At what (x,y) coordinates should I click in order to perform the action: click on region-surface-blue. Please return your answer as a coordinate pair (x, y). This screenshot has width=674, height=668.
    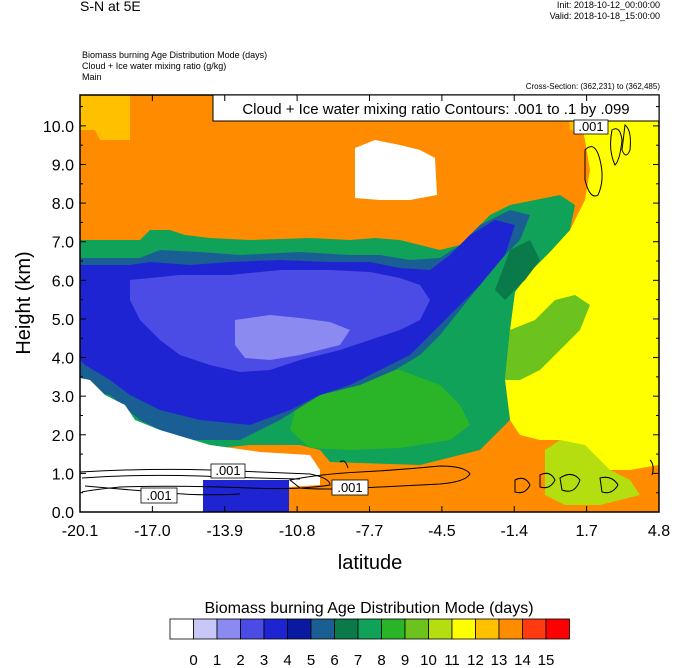
    Looking at the image, I should click on (246, 496).